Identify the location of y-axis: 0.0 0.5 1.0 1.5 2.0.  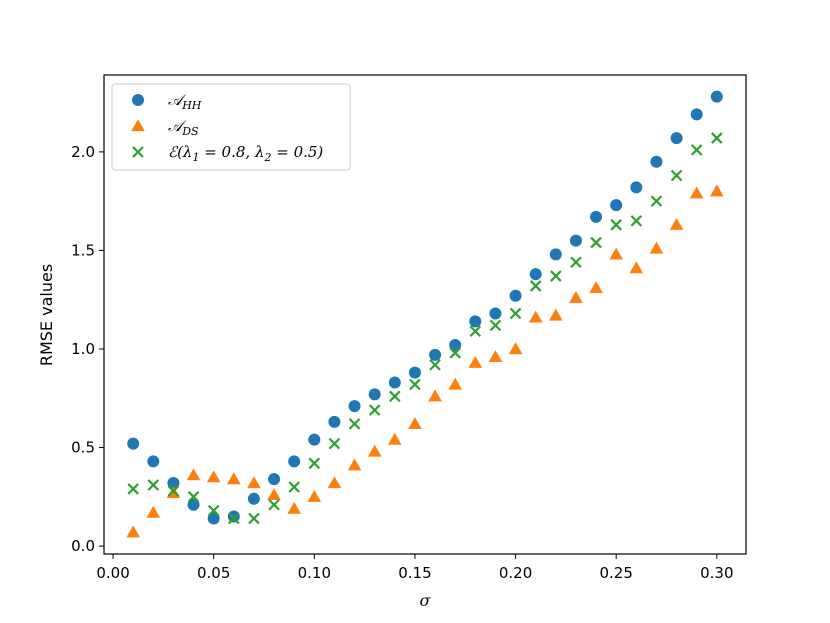
(87, 349).